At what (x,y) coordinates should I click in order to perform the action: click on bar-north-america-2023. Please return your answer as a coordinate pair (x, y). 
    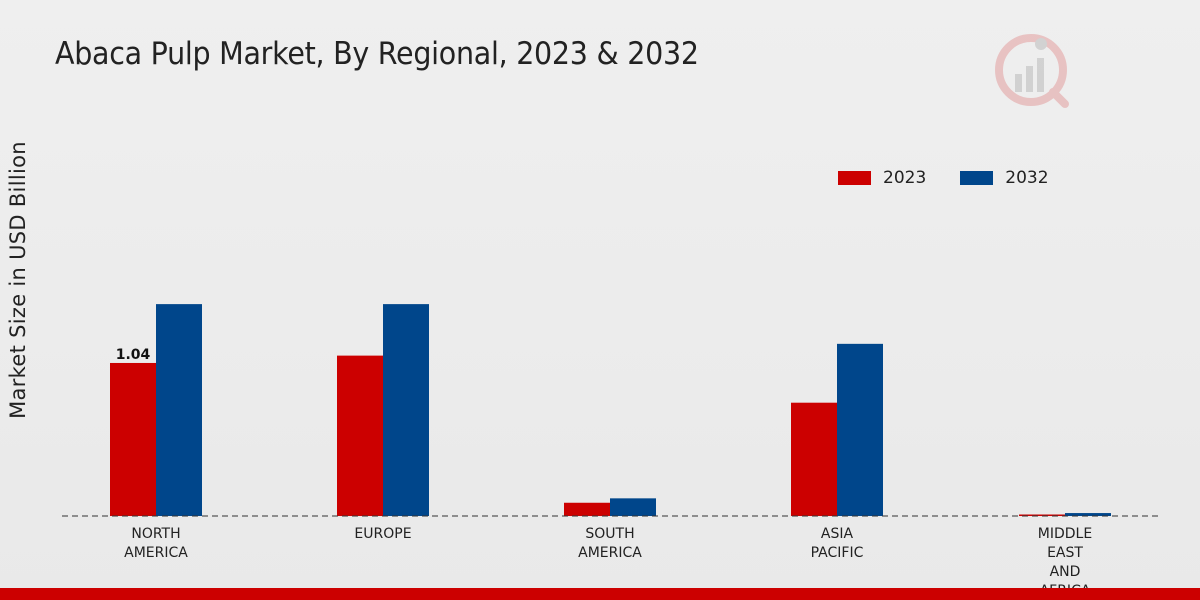
    Looking at the image, I should click on (133, 439).